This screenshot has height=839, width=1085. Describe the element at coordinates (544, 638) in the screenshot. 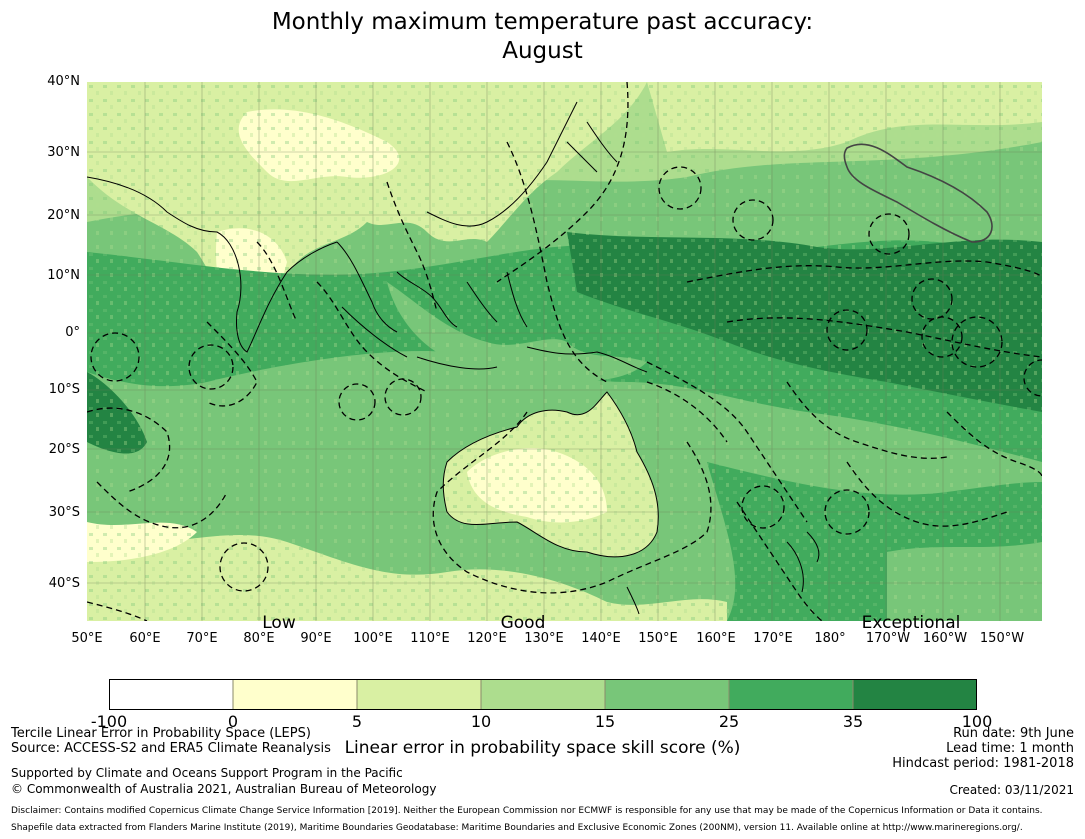

I see `lon-label-130e: 130°E` at that location.